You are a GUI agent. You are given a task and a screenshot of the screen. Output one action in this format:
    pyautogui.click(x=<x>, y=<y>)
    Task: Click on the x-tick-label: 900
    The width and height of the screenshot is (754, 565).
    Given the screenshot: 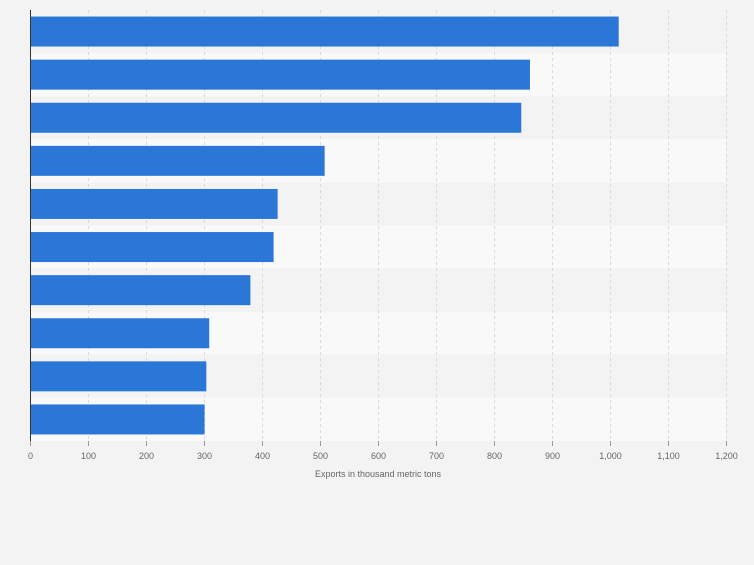 What is the action you would take?
    pyautogui.click(x=552, y=456)
    